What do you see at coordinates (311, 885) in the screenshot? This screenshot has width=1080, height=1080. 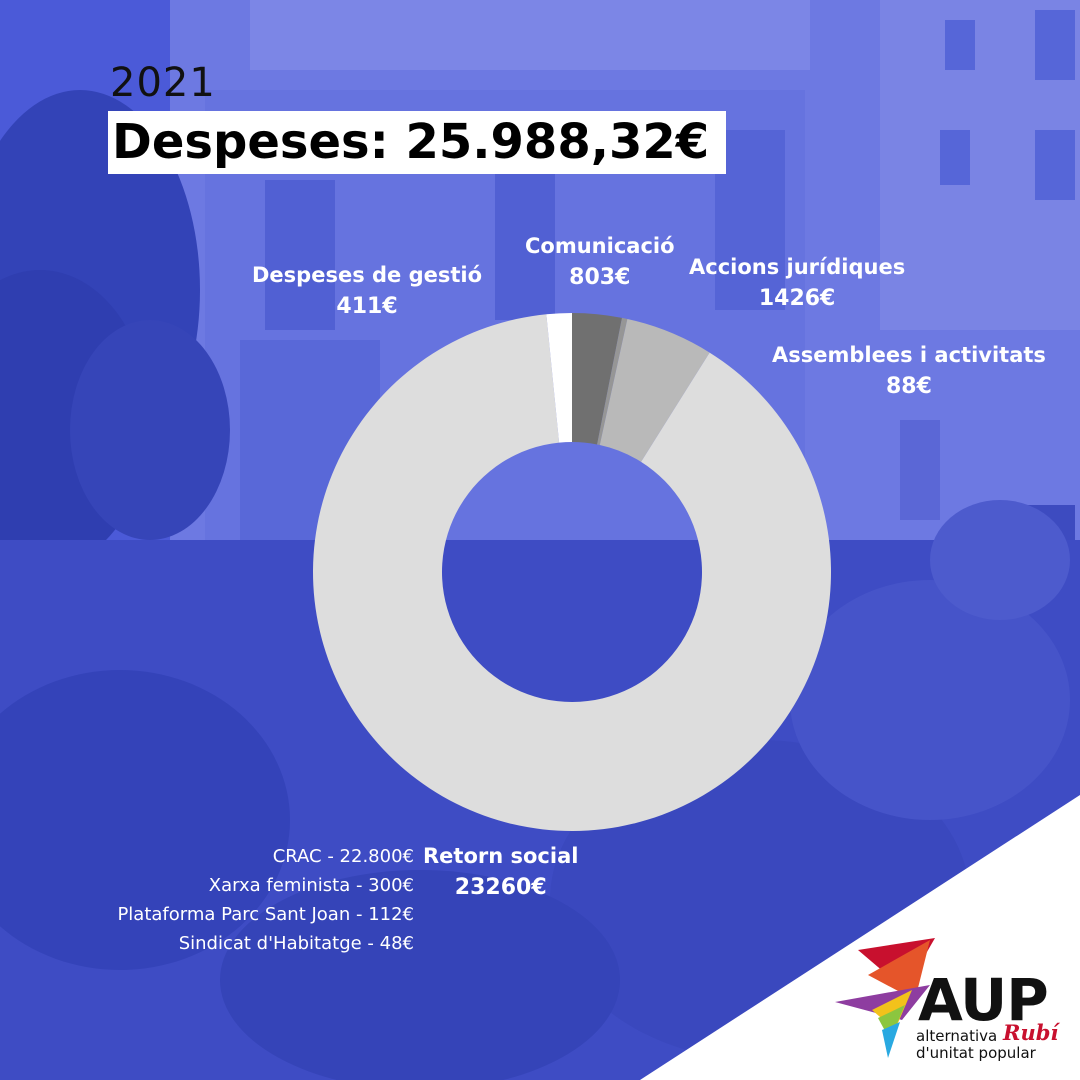 I see `breakdown-item: Xarxa feminista - 300€` at bounding box center [311, 885].